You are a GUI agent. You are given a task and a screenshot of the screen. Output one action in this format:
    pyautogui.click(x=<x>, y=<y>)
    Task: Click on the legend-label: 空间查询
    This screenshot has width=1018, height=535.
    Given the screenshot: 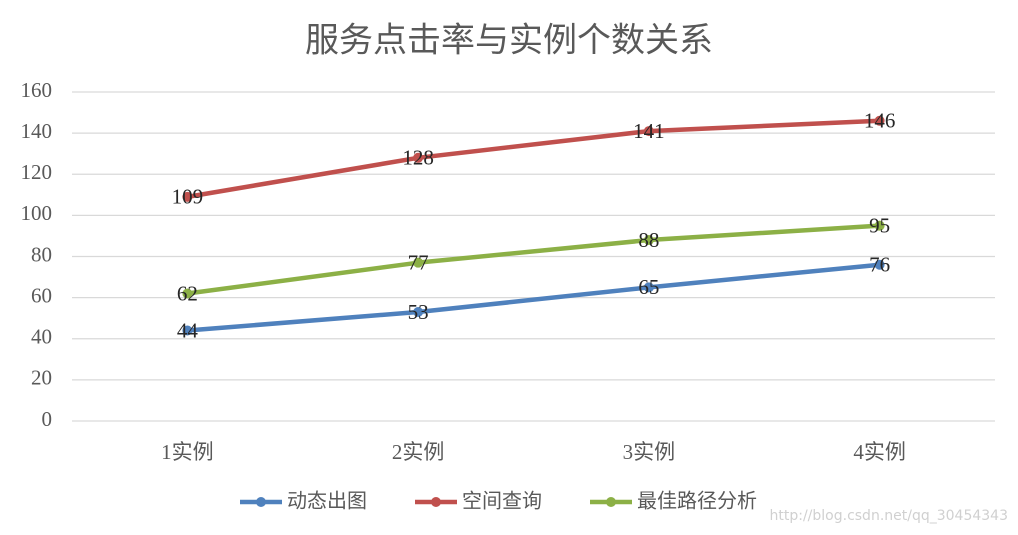 What is the action you would take?
    pyautogui.click(x=502, y=501)
    